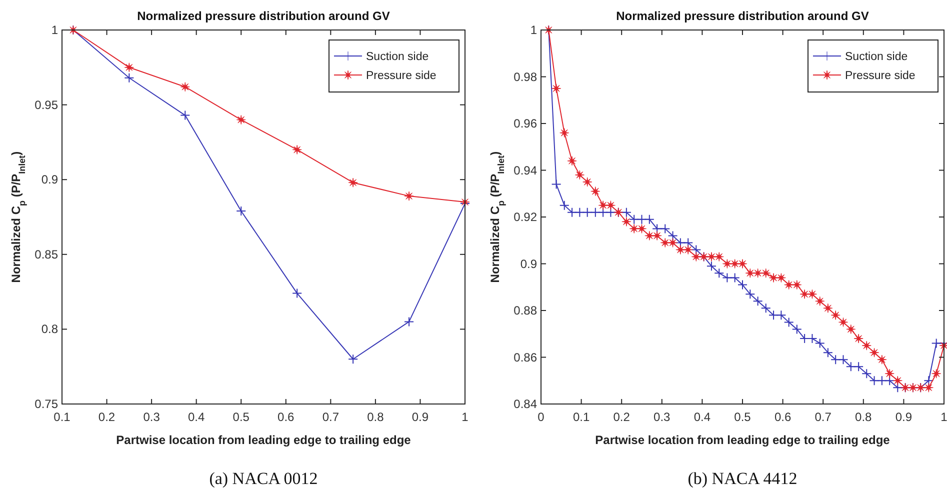 This screenshot has width=947, height=497. Describe the element at coordinates (46, 404) in the screenshot. I see `y-tick-label: 0.75` at that location.